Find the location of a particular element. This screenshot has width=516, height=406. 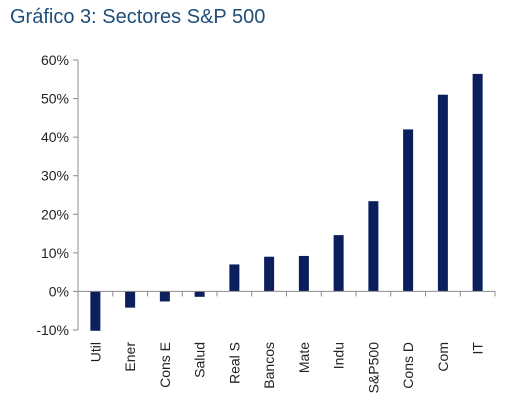

bar-s-p500 is located at coordinates (373, 246).